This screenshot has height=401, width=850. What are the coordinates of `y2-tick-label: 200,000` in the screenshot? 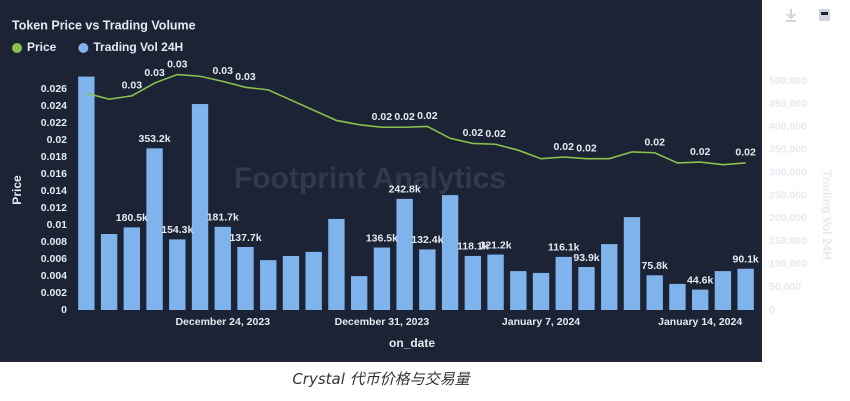 It's located at (788, 218).